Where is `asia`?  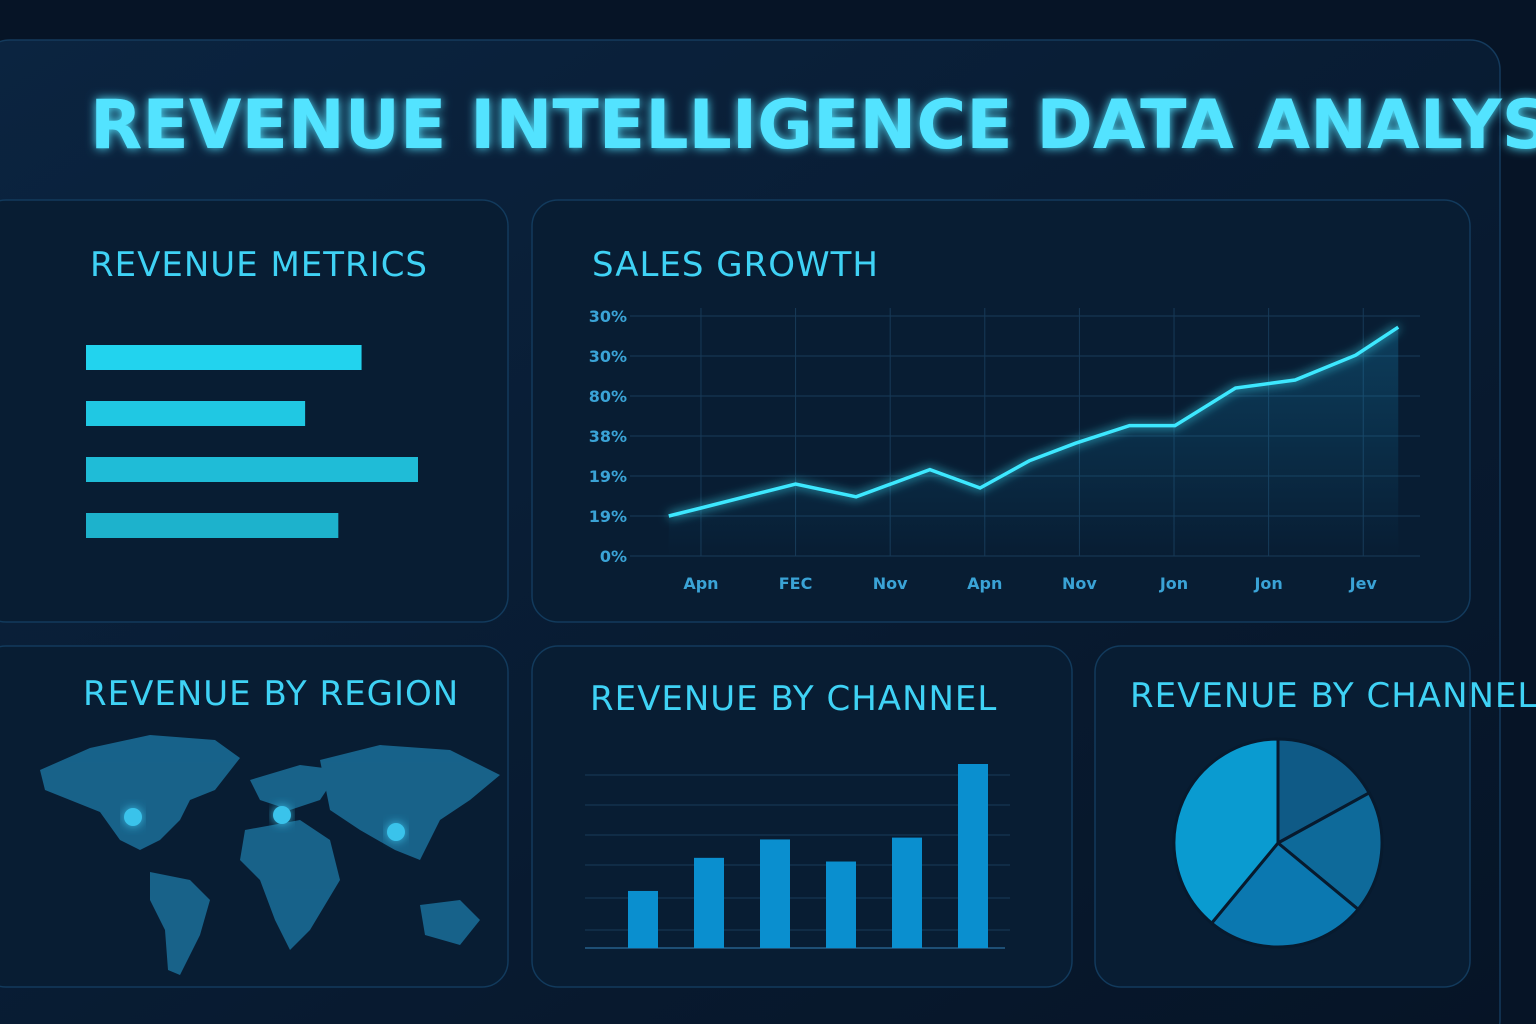 asia is located at coordinates (410, 802).